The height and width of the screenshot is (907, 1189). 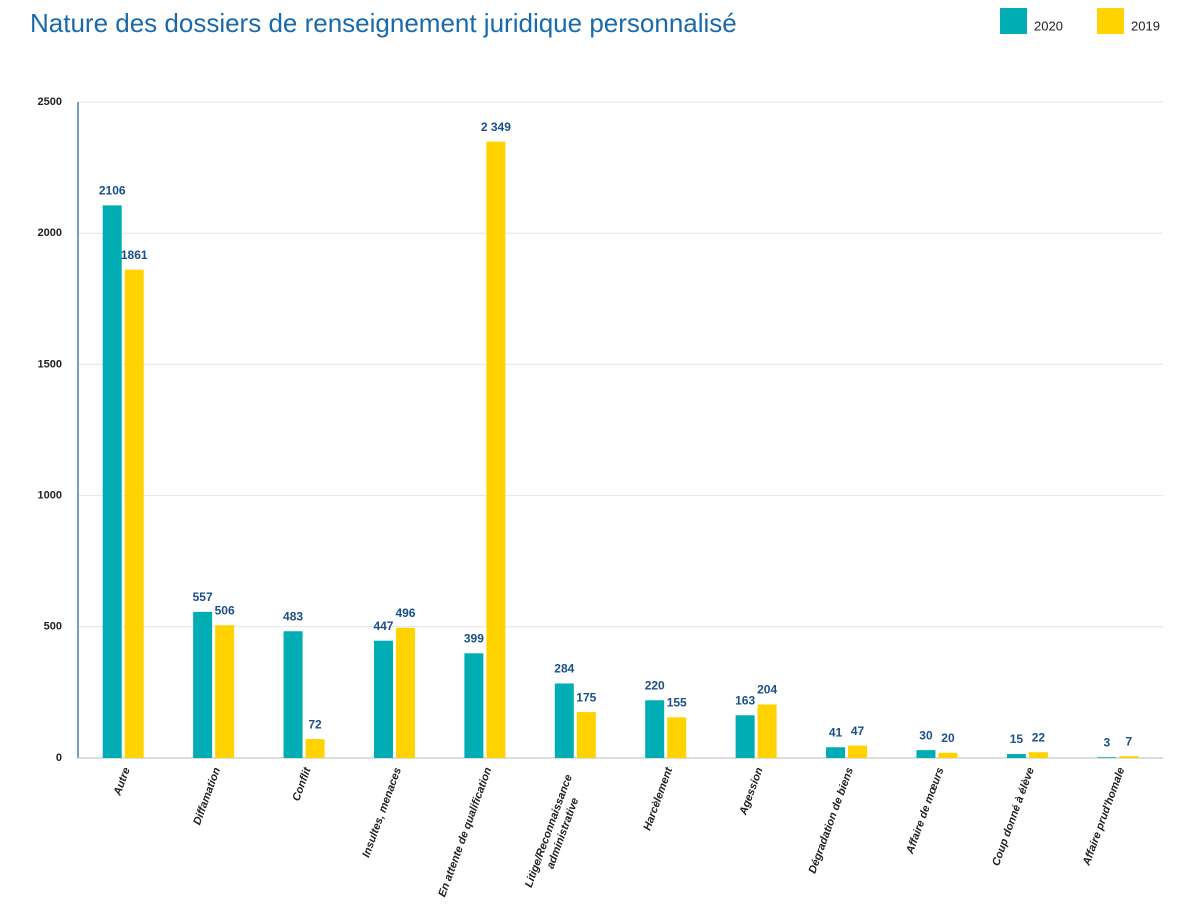 What do you see at coordinates (948, 738) in the screenshot?
I see `value-label: 20` at bounding box center [948, 738].